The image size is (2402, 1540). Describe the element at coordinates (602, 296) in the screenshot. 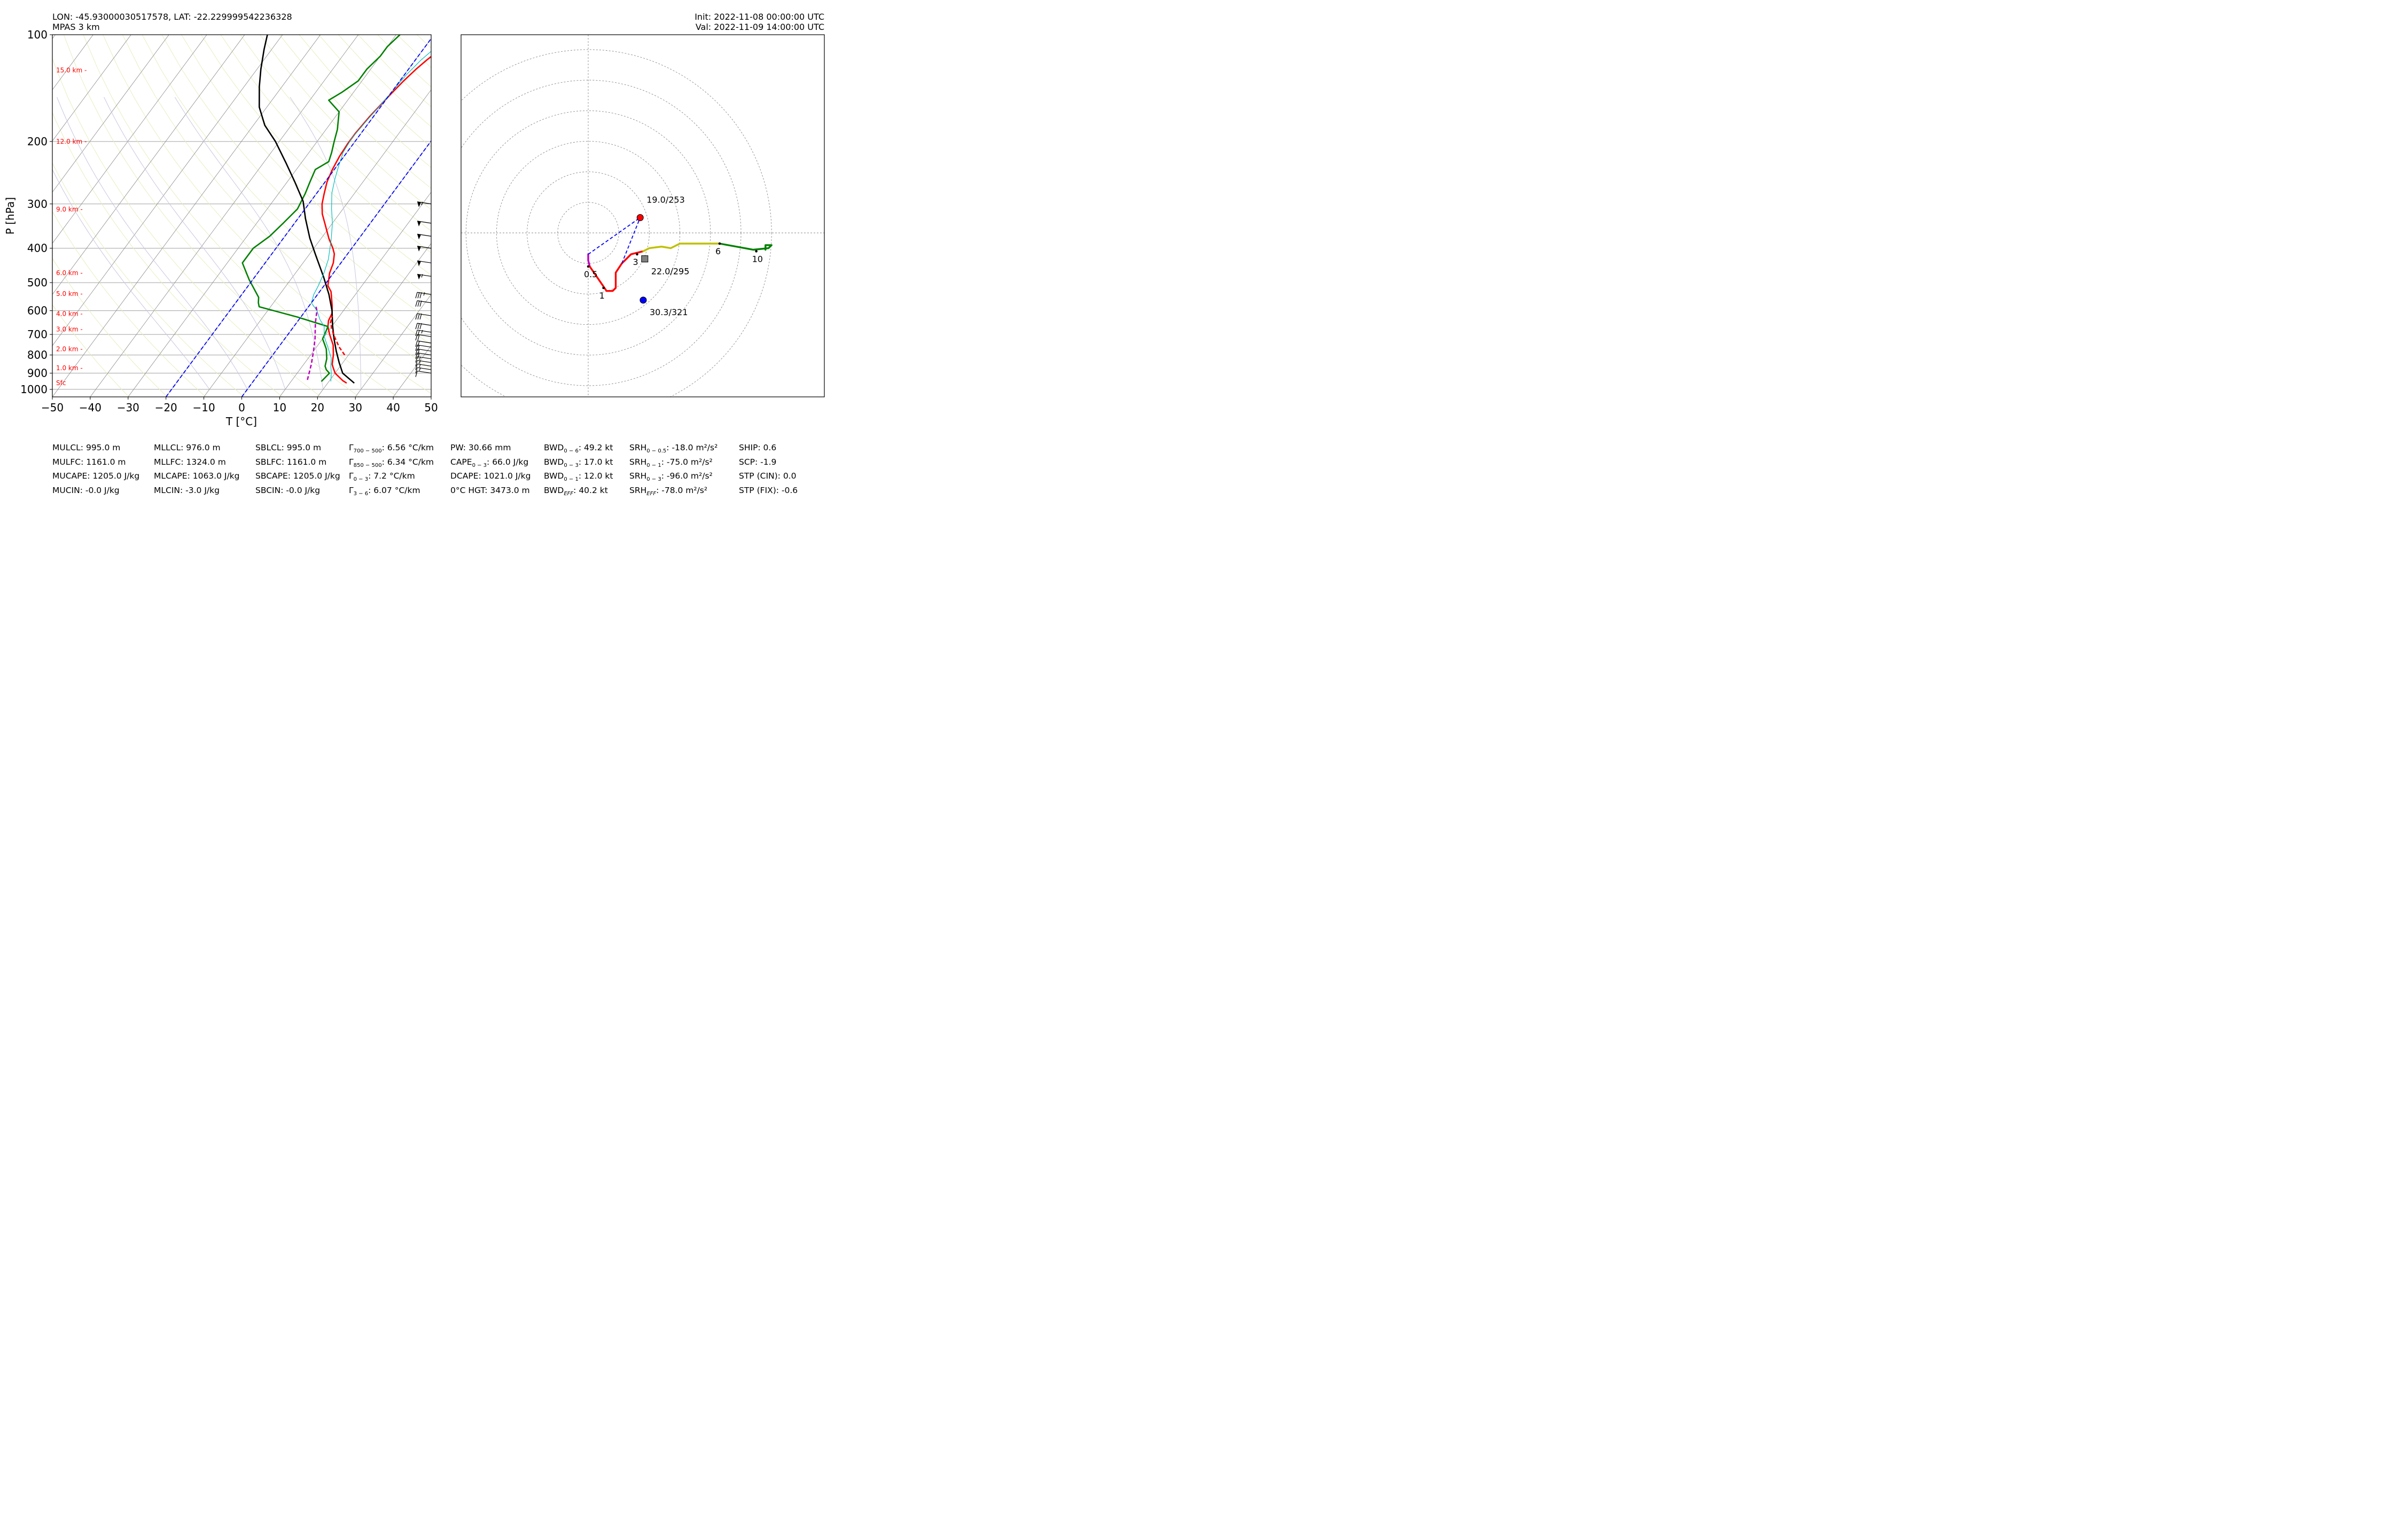

I see `height-marker-label: 1` at that location.